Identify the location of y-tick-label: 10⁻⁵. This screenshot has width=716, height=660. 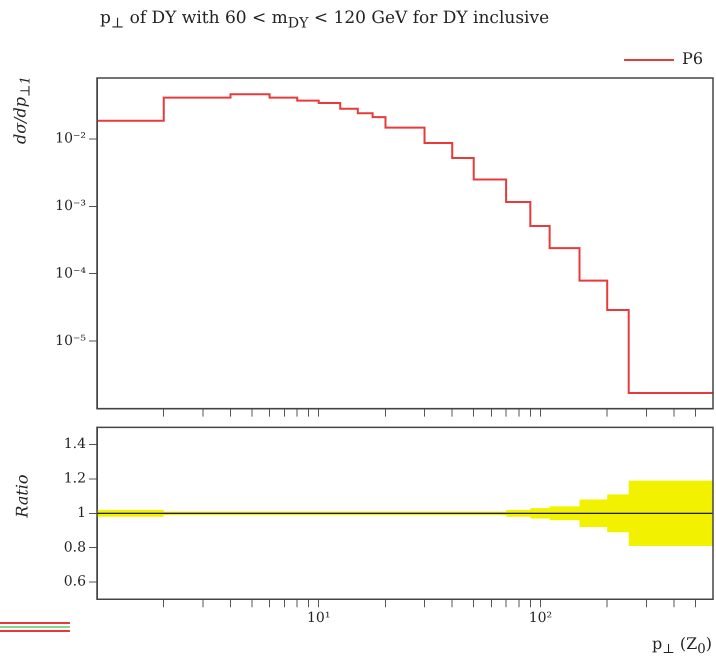
(70, 340).